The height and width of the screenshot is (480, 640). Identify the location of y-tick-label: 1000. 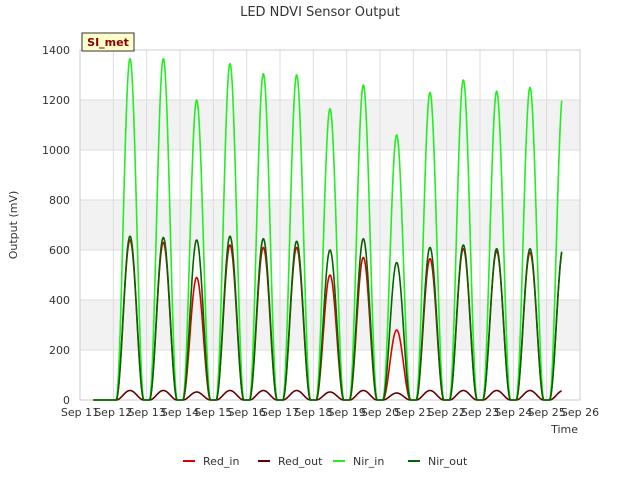
(56, 150).